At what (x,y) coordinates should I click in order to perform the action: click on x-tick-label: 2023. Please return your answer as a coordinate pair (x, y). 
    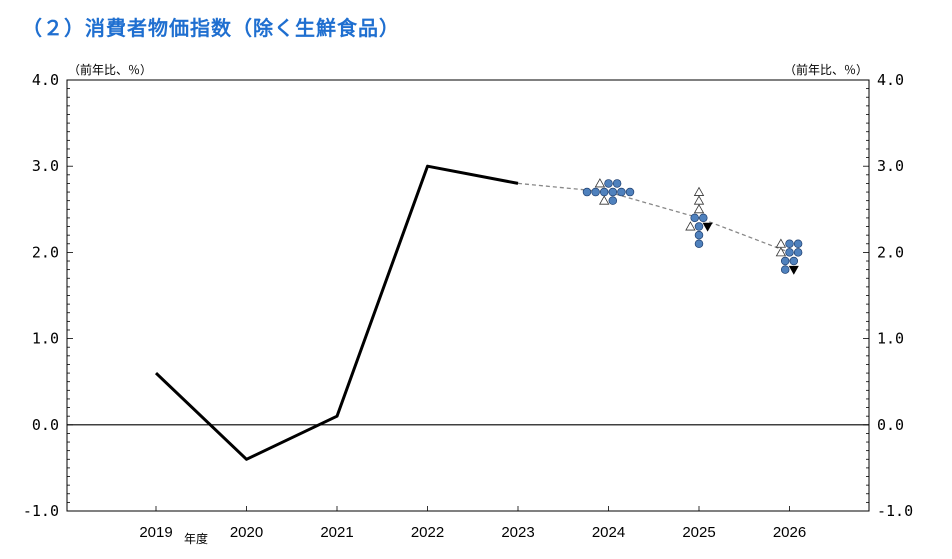
    Looking at the image, I should click on (517, 532).